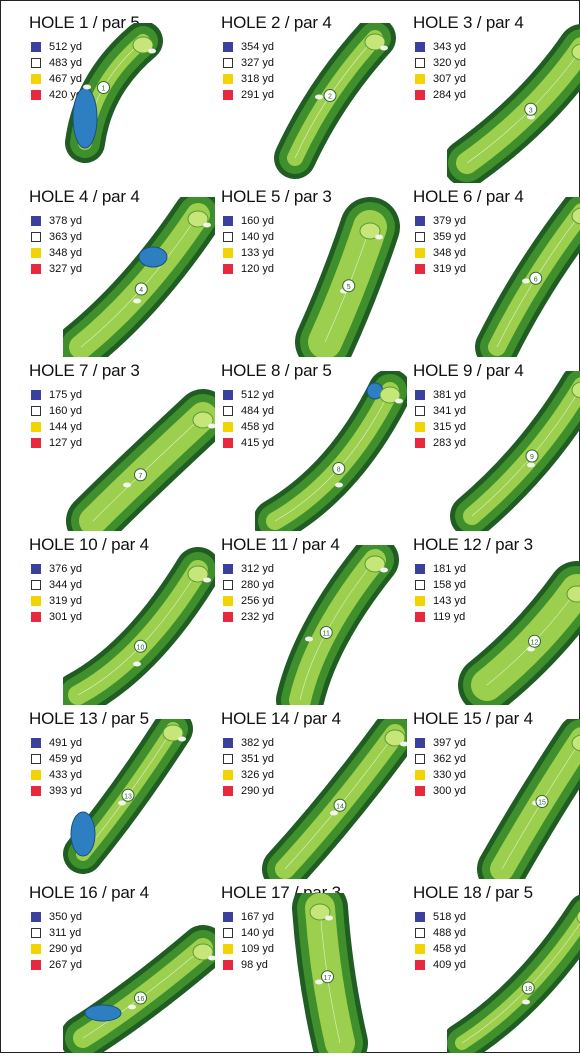 The height and width of the screenshot is (1058, 580). What do you see at coordinates (139, 989) in the screenshot?
I see `hole-map: 16` at bounding box center [139, 989].